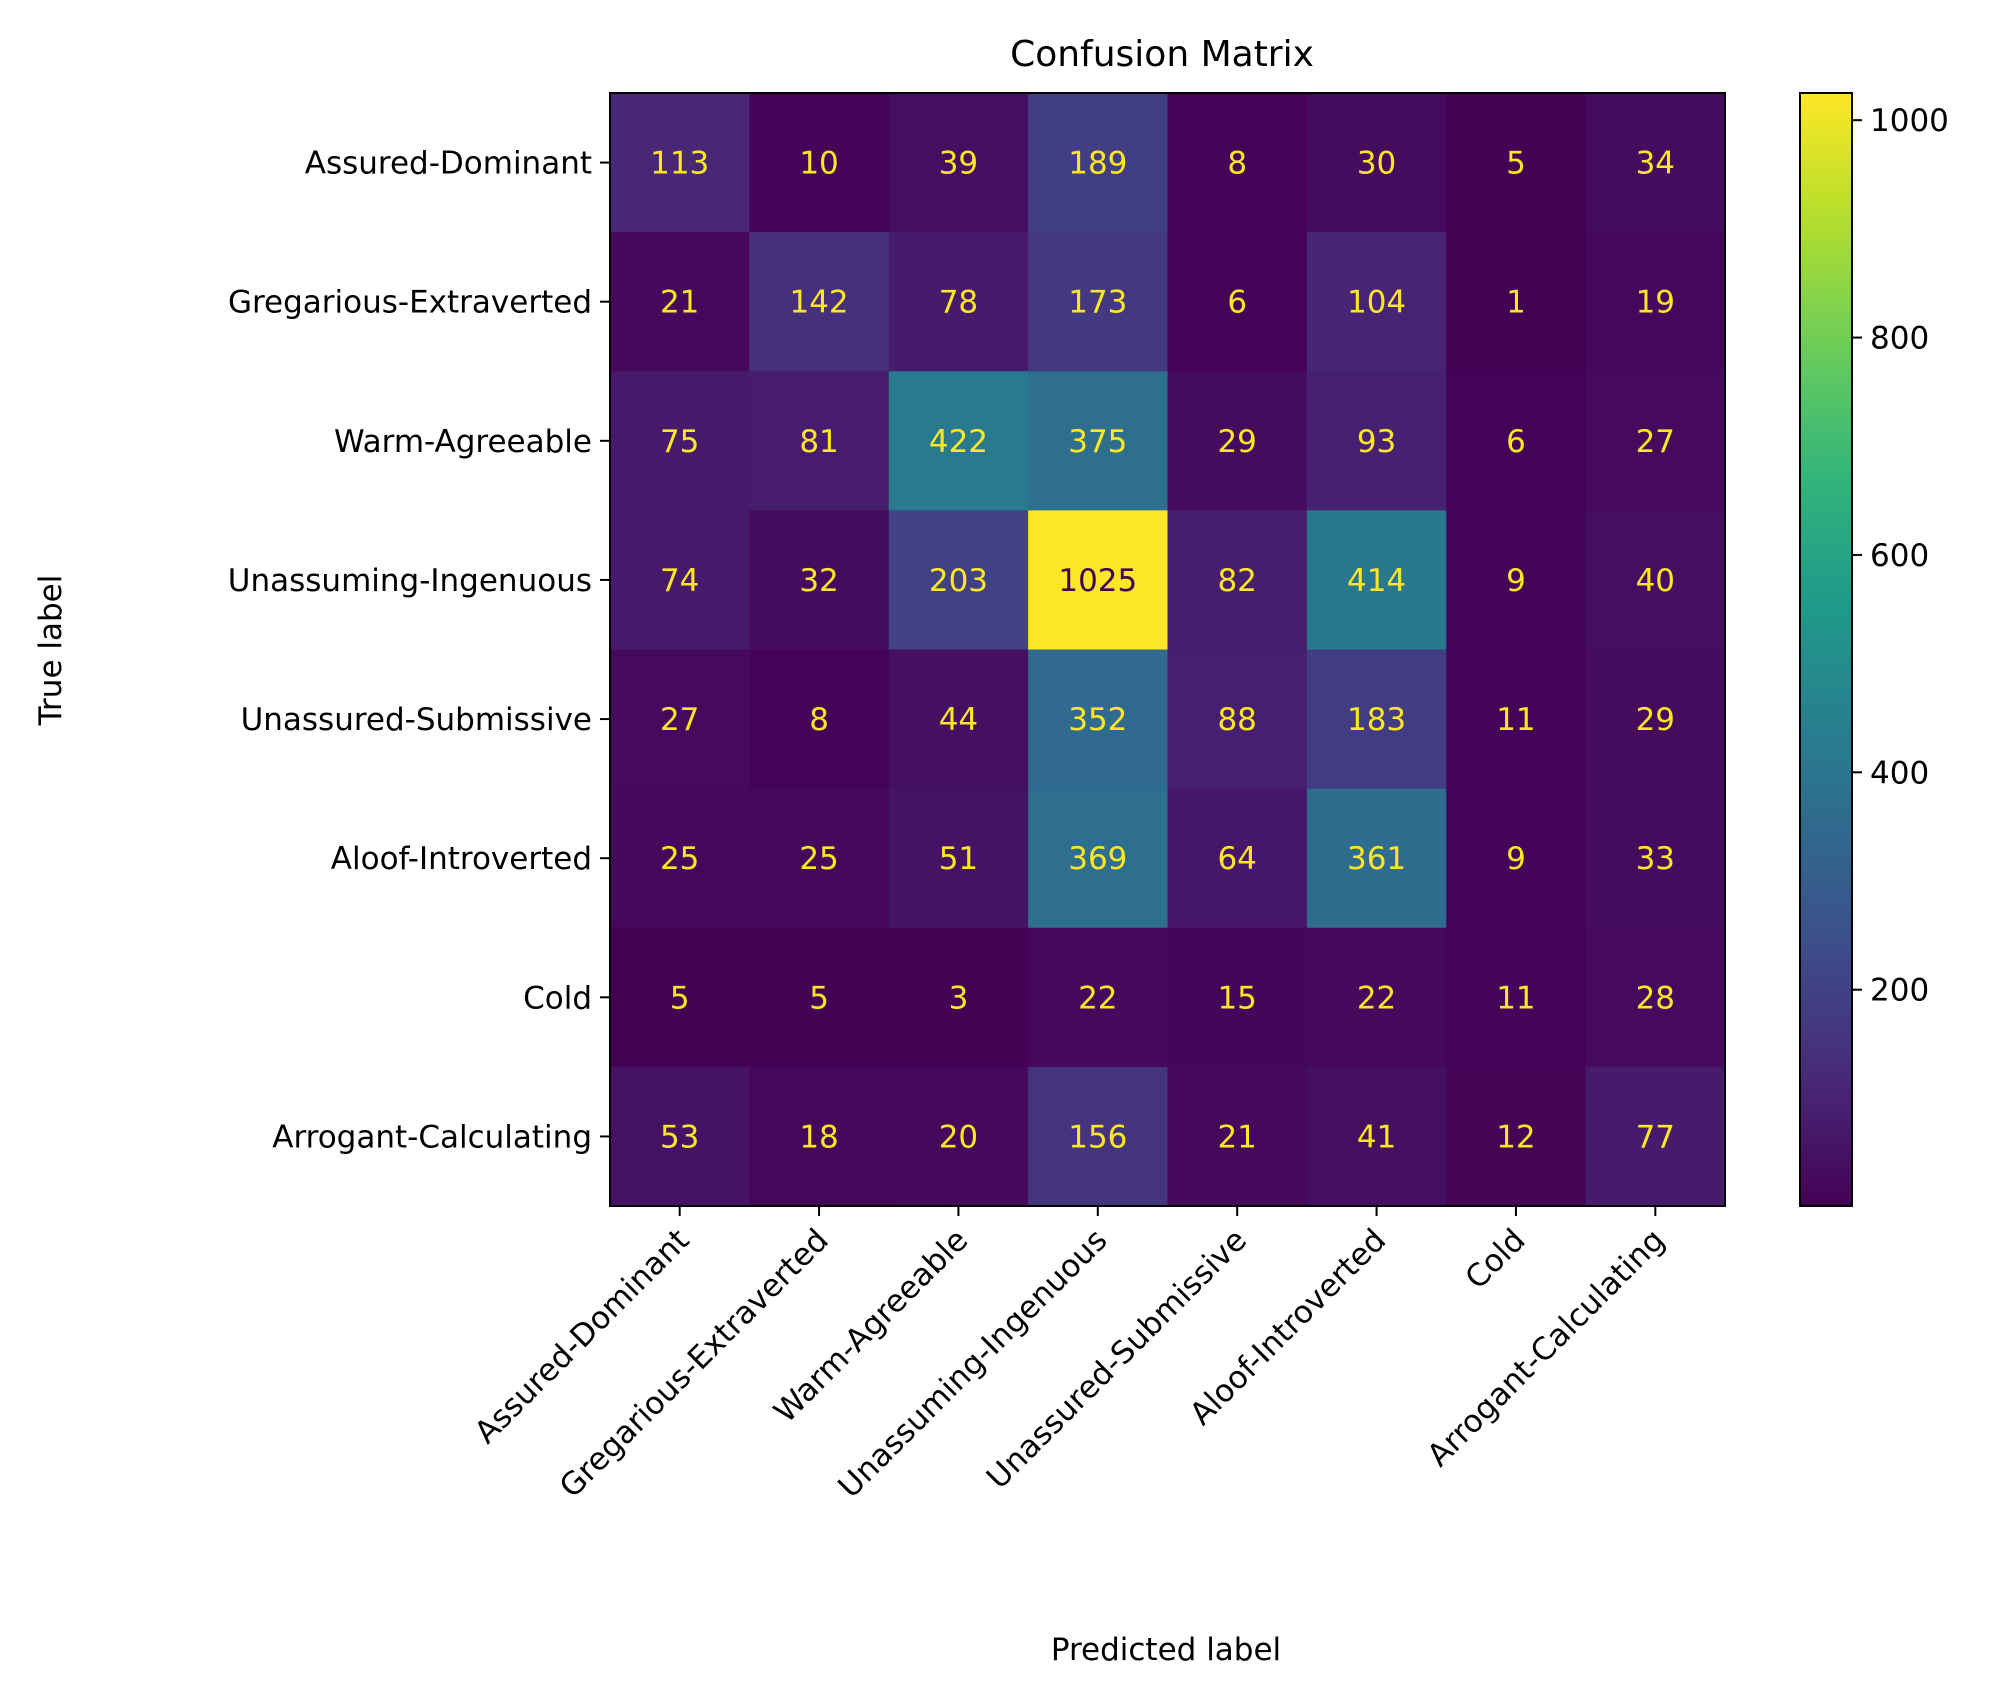 This screenshot has height=1695, width=2010. I want to click on cell-value-label: 34, so click(1655, 164).